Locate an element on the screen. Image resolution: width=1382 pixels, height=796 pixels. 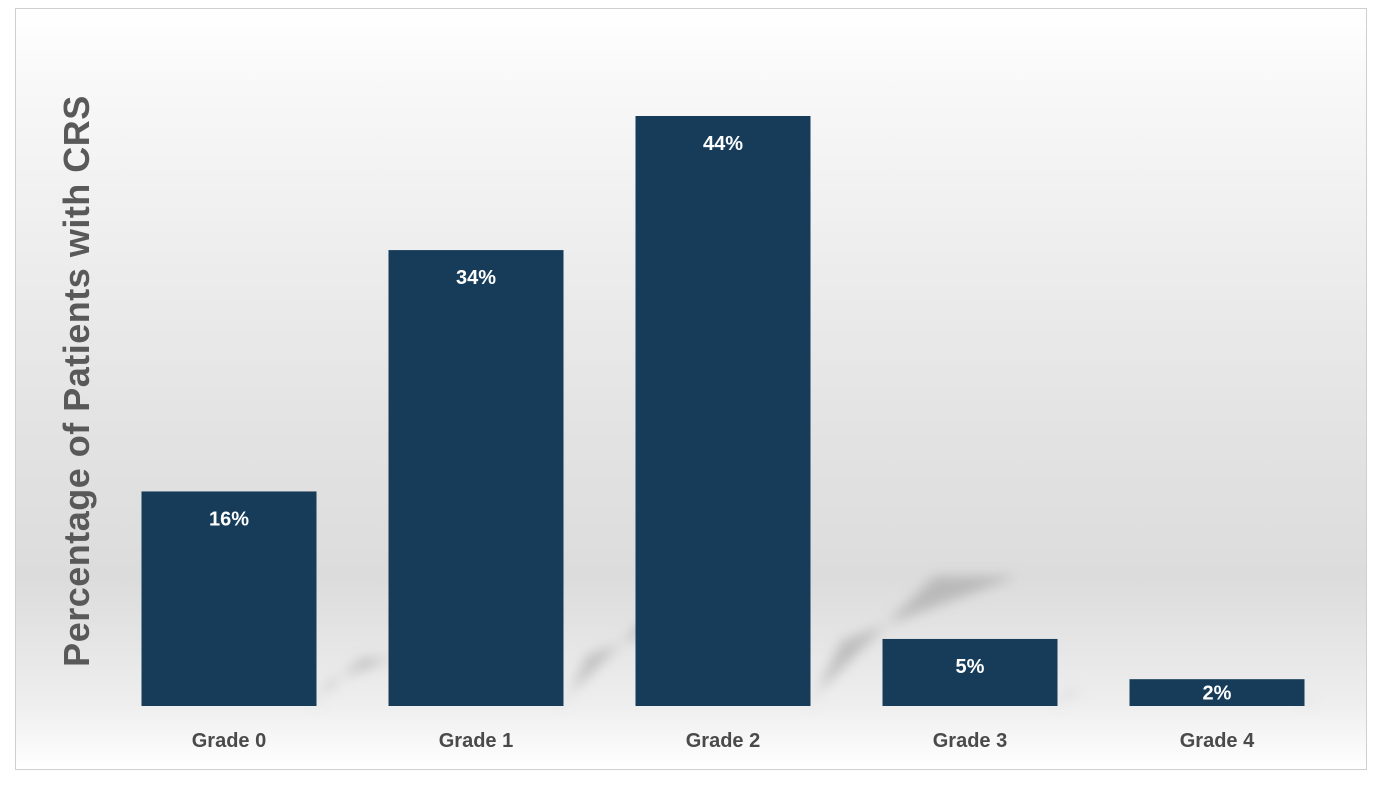
bar-value-label: 5% is located at coordinates (970, 667).